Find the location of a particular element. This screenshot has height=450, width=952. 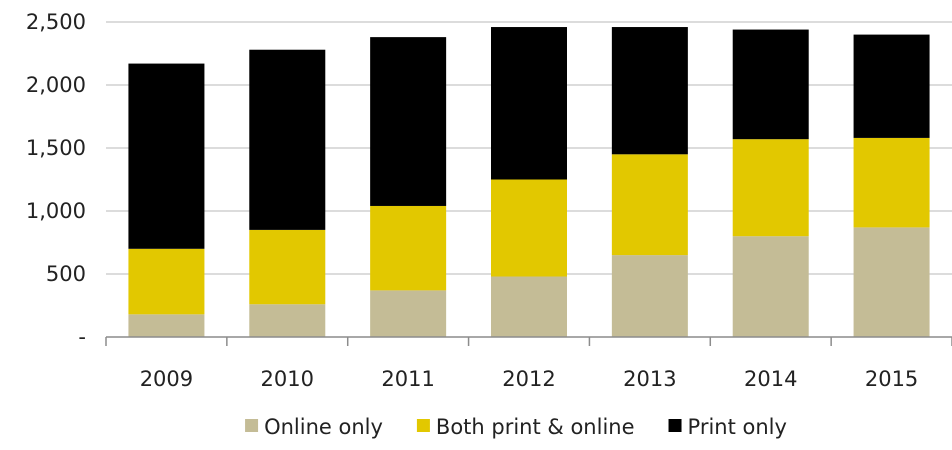

y-tick-label: 2,000 is located at coordinates (56, 85).